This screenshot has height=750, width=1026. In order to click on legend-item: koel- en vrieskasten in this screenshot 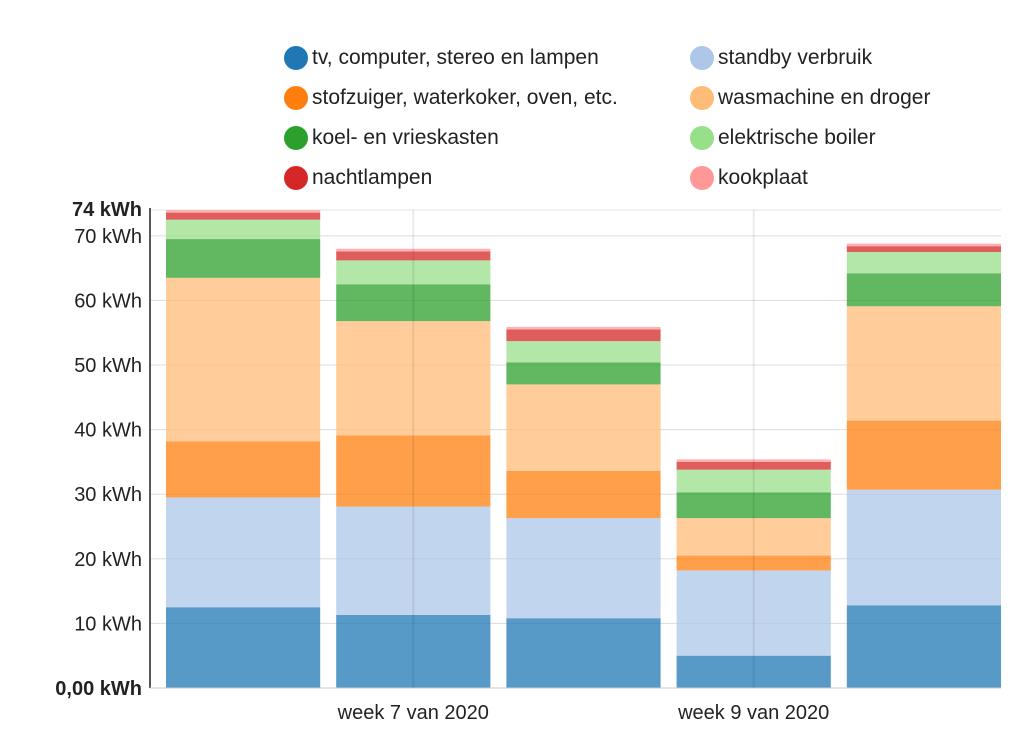, I will do `click(391, 138)`.